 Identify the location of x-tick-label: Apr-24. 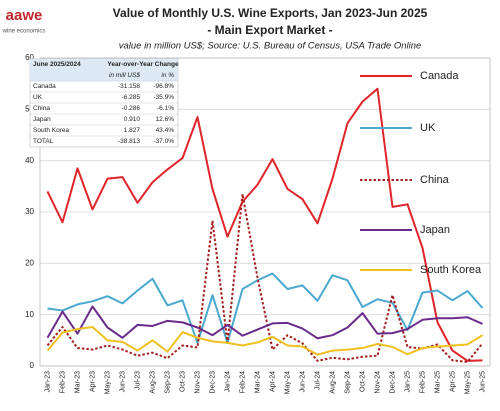
(272, 381).